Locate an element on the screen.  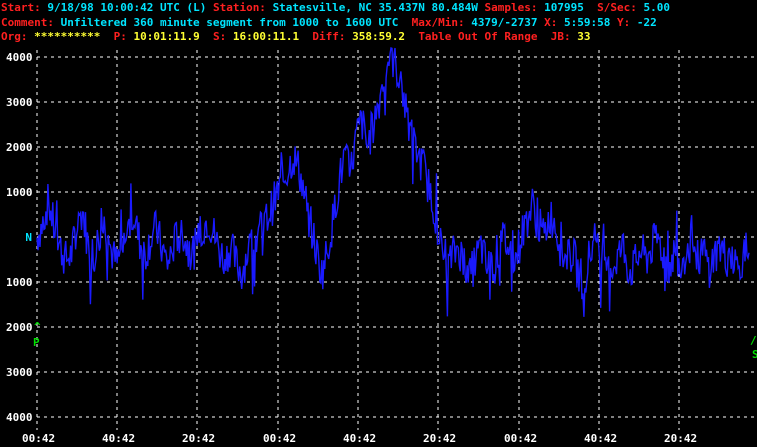
y-tick-label-null: N is located at coordinates (28, 237).